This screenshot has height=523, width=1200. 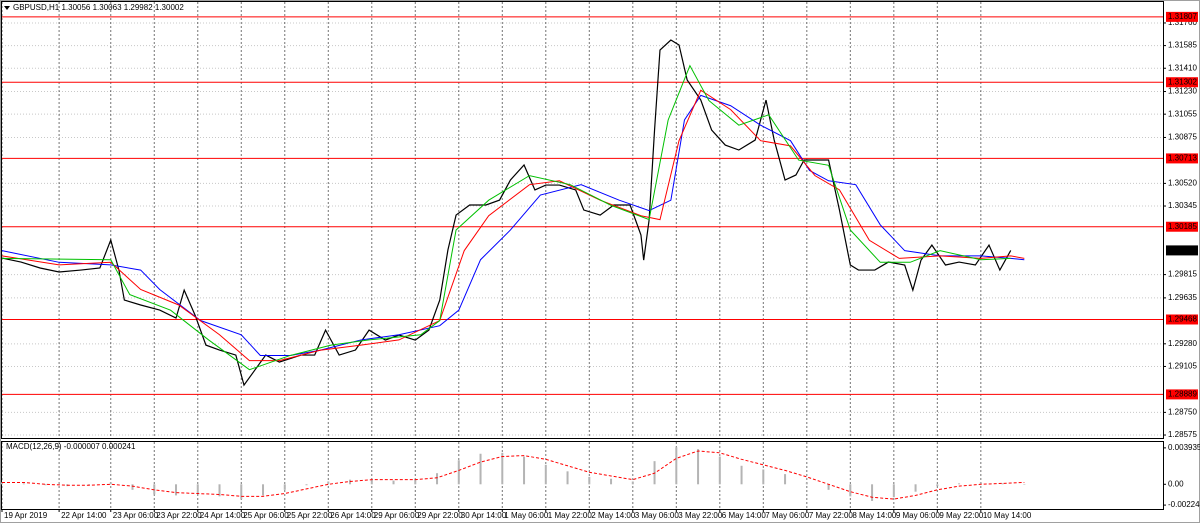 I want to click on x-tick-label: 25 Apr 06:00, so click(x=266, y=515).